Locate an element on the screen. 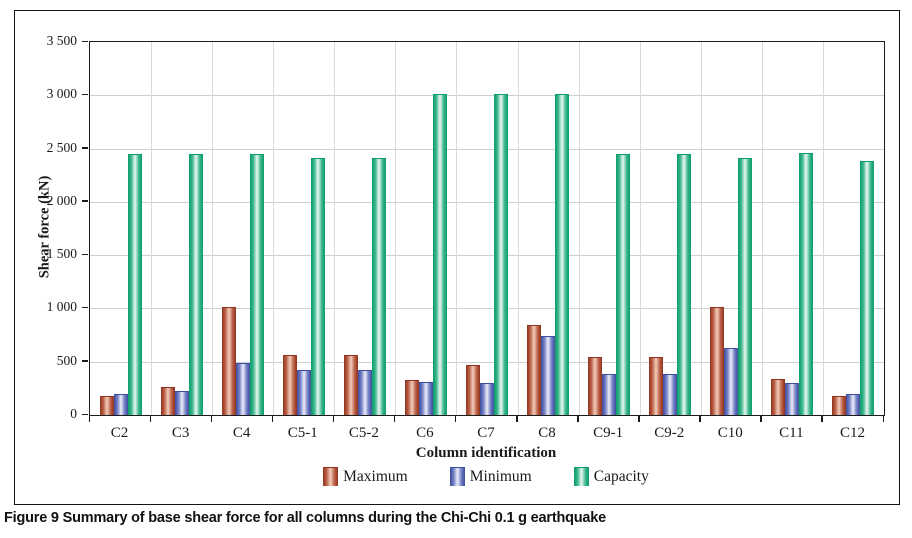 This screenshot has height=538, width=912. legend-item-minimum: Minimum is located at coordinates (490, 476).